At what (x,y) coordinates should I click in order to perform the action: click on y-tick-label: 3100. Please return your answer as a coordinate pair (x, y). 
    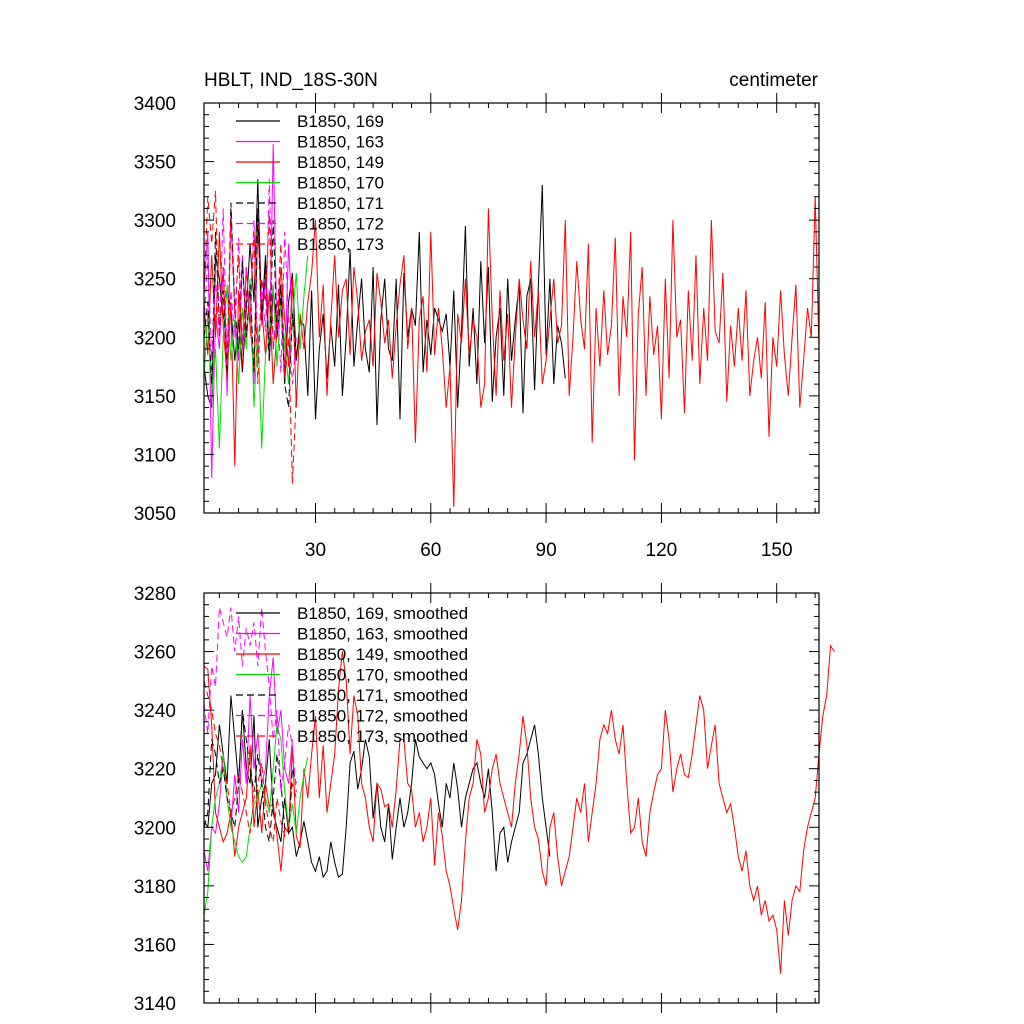
    Looking at the image, I should click on (155, 455).